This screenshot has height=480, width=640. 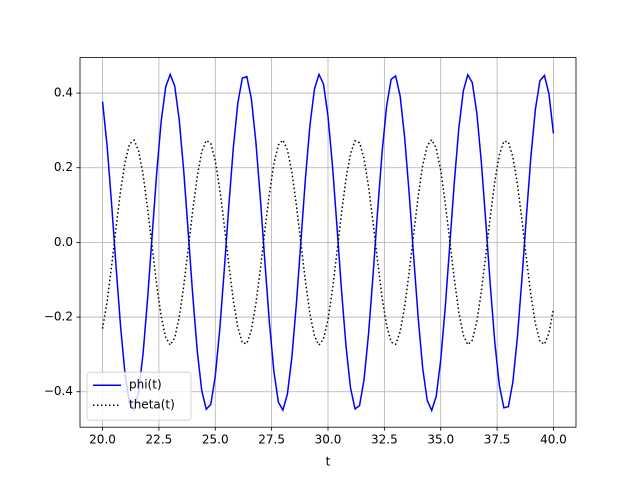 What do you see at coordinates (497, 440) in the screenshot?
I see `x-tick-label: 37.5` at bounding box center [497, 440].